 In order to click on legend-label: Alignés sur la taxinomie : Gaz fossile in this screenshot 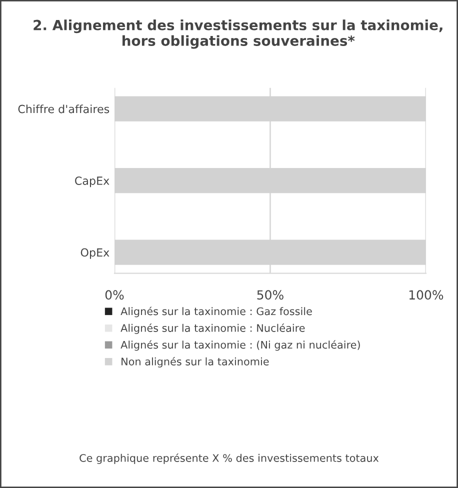, I will do `click(216, 312)`.